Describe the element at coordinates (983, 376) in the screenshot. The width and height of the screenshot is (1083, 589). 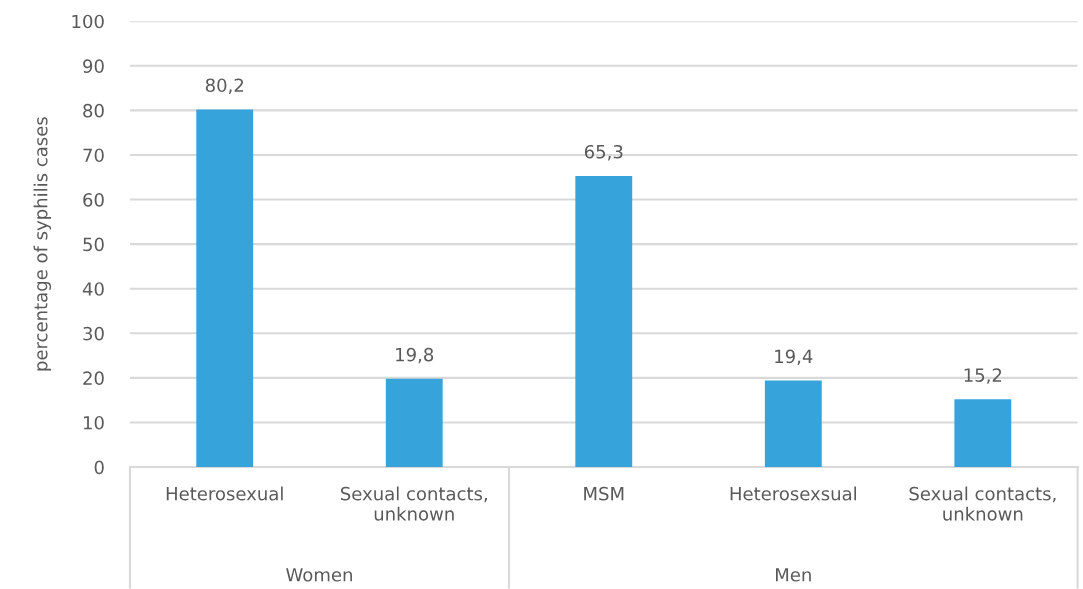
I see `data-label: 15,2` at that location.